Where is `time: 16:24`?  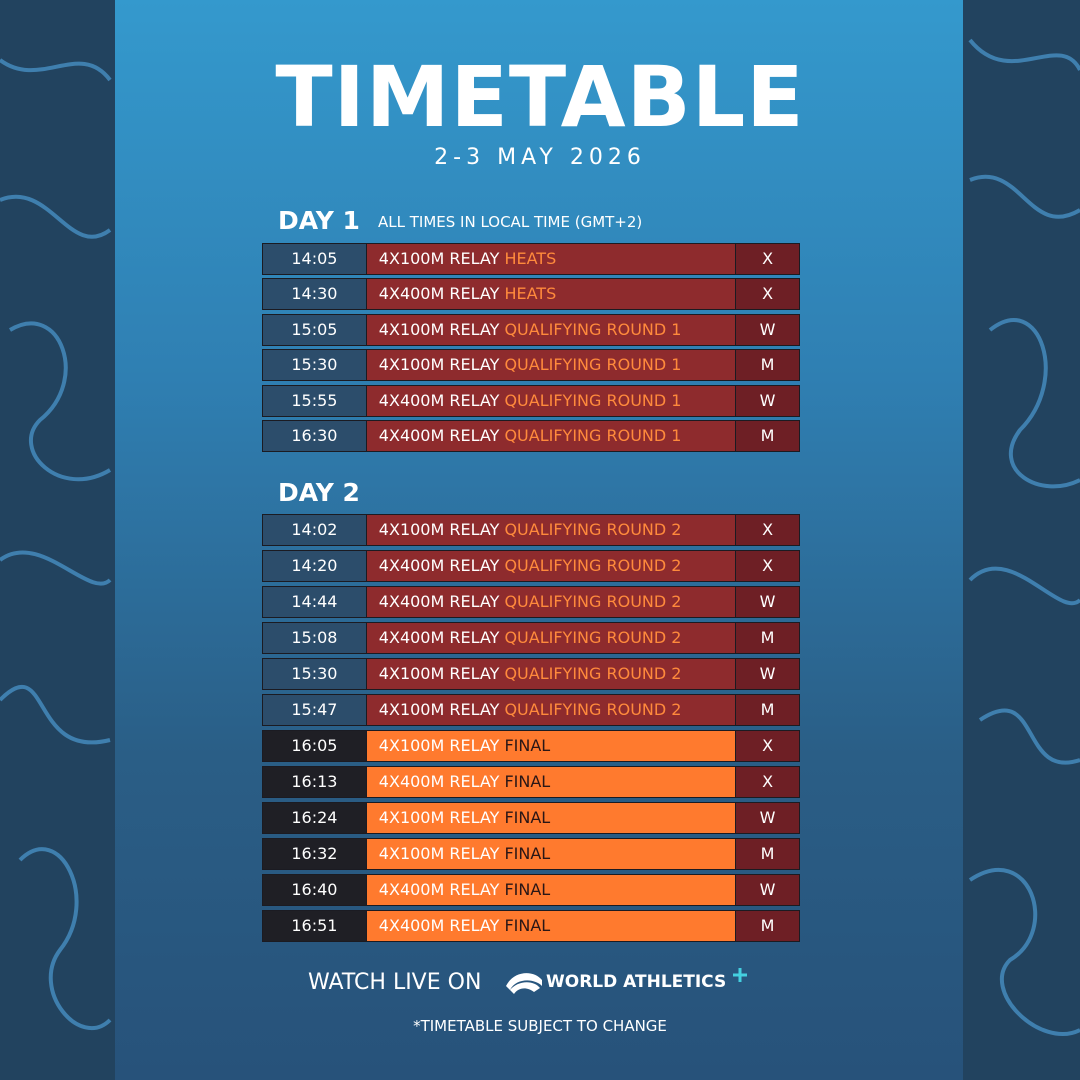 time: 16:24 is located at coordinates (315, 818).